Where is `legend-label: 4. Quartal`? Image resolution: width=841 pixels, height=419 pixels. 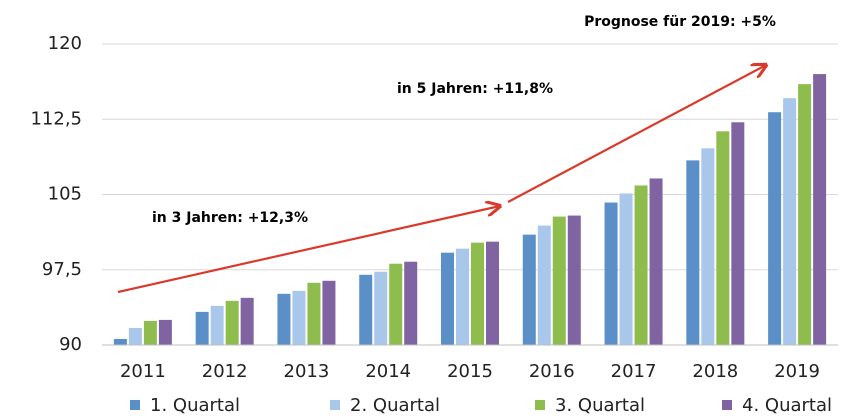 legend-label: 4. Quartal is located at coordinates (787, 405).